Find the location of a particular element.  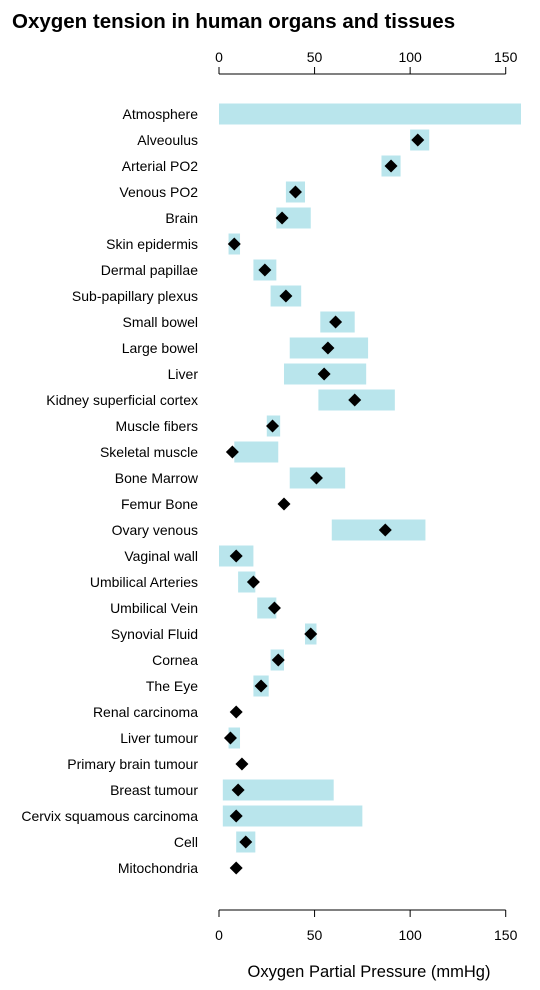

category-label: Brain is located at coordinates (181, 218).